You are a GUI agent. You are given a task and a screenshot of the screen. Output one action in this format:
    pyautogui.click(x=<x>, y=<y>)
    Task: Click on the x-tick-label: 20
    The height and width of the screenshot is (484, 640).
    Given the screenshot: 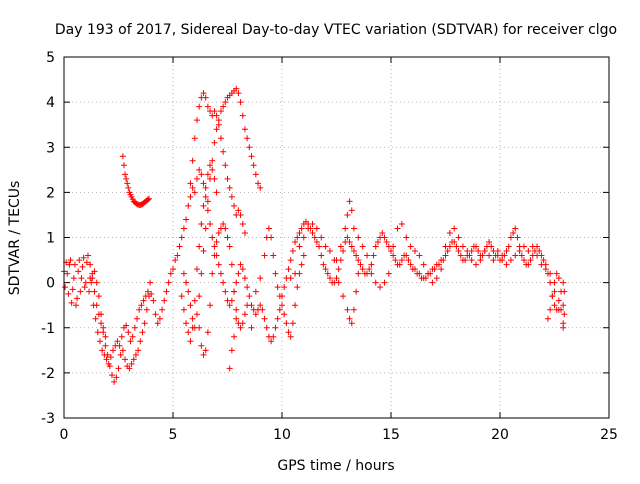 What is the action you would take?
    pyautogui.click(x=500, y=435)
    